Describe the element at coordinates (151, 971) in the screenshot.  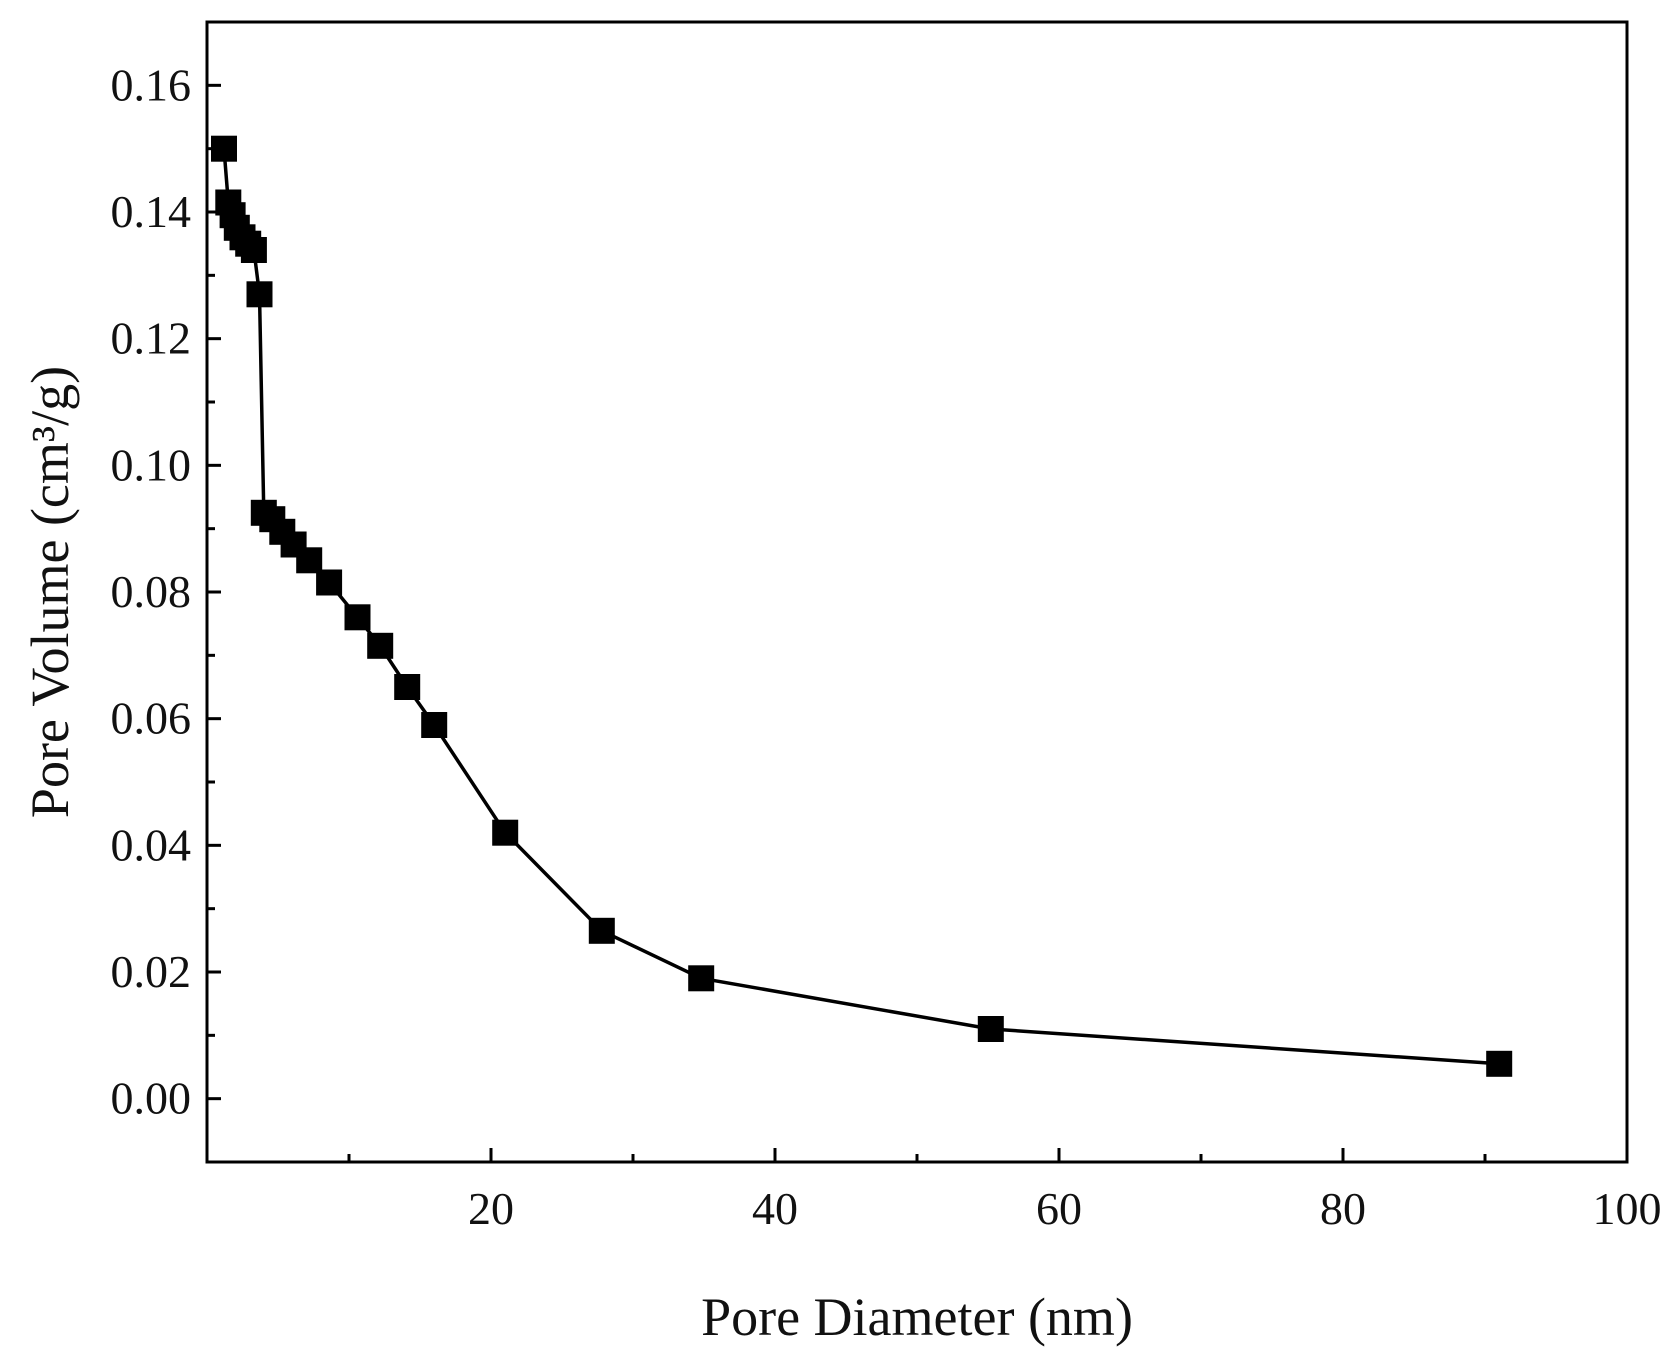
I see `y-tick-label: 0.02` at that location.